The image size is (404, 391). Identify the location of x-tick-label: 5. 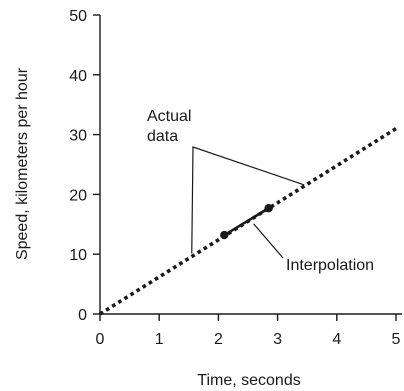
(396, 339).